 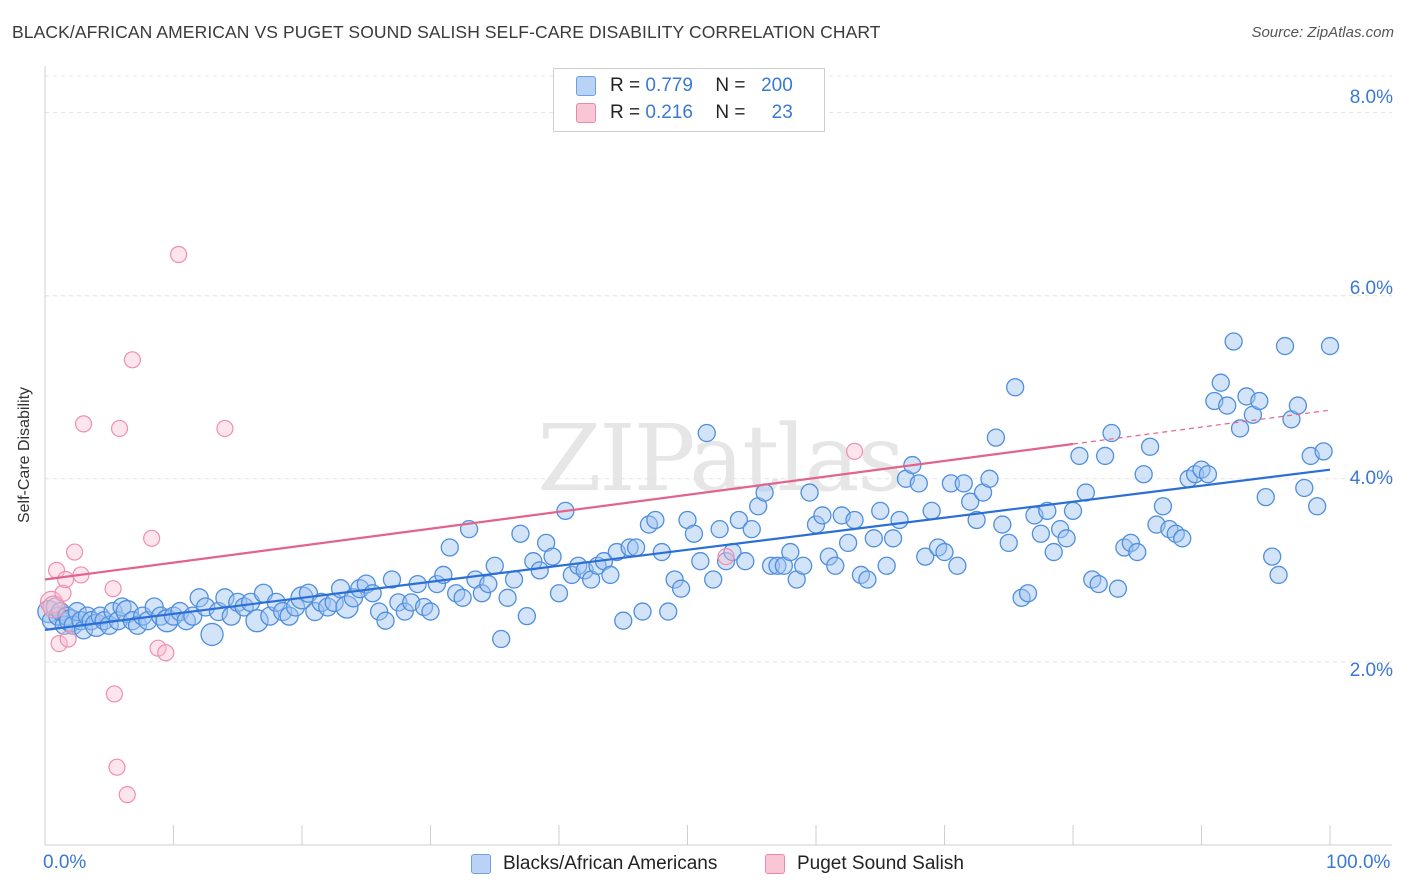 I want to click on watermark: ZIPatlas, so click(x=719, y=458).